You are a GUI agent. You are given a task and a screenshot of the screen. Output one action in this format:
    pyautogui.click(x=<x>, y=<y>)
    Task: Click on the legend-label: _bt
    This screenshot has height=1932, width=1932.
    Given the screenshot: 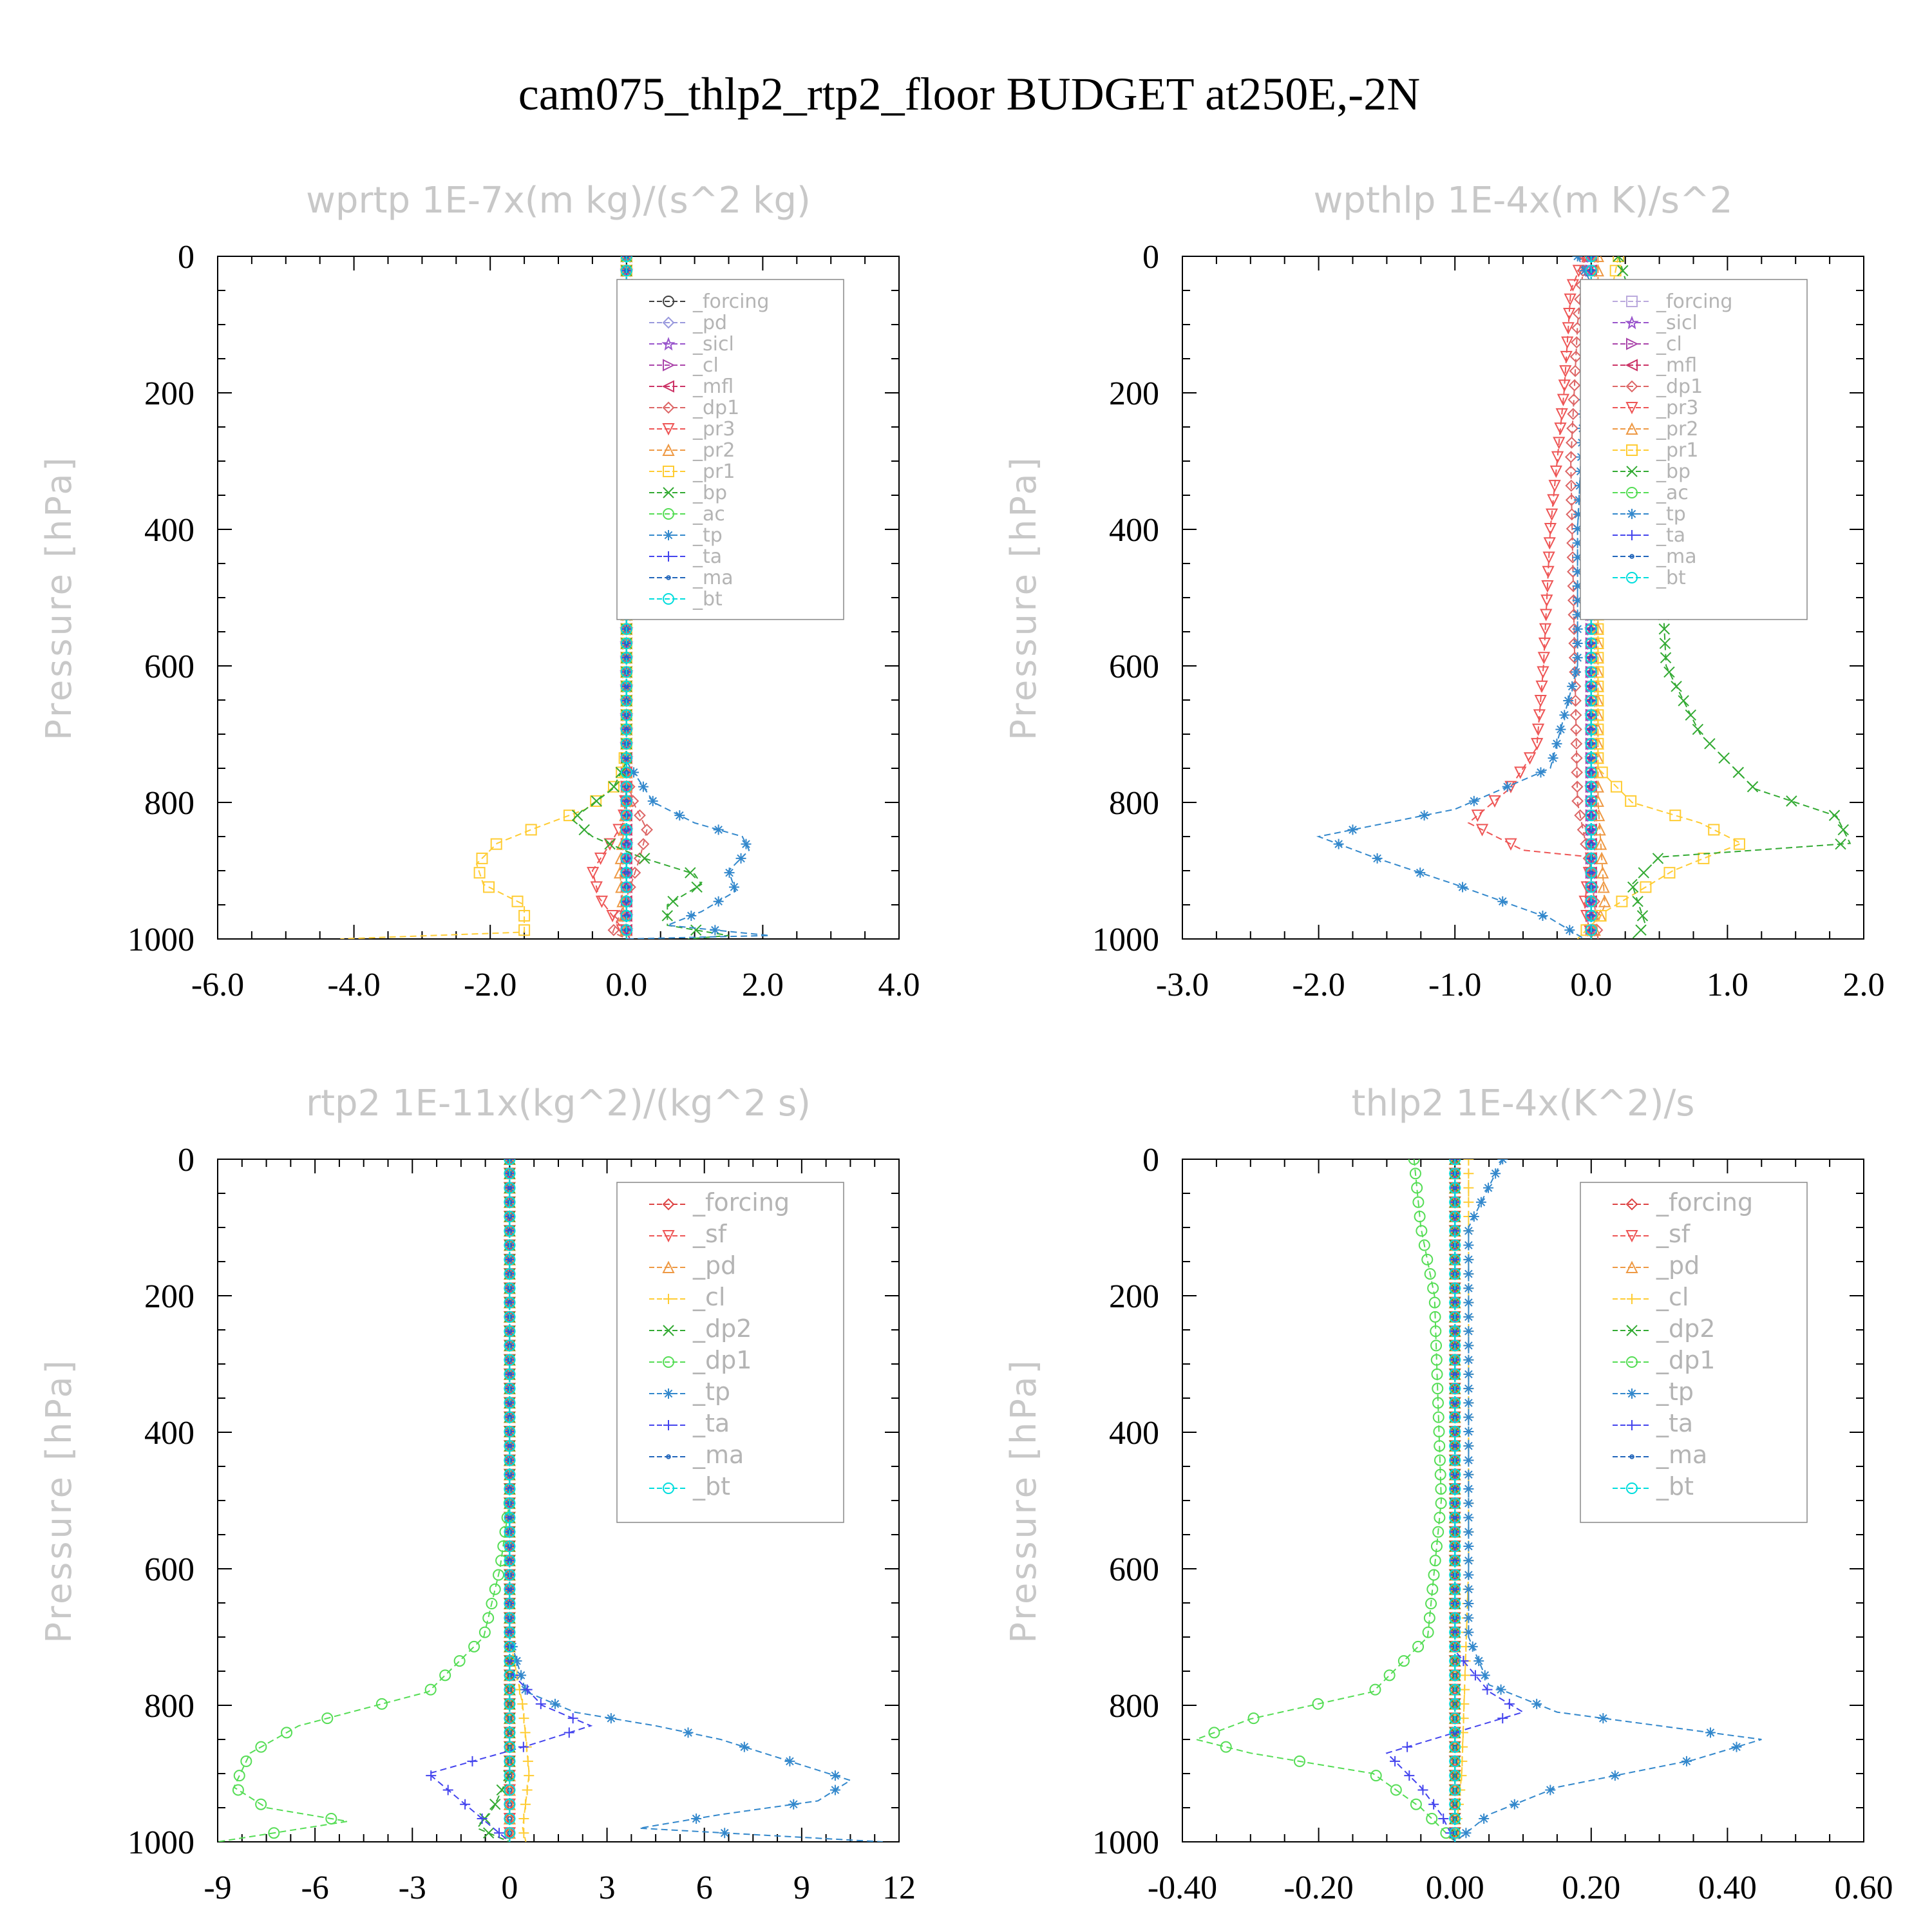 What is the action you would take?
    pyautogui.click(x=1671, y=578)
    